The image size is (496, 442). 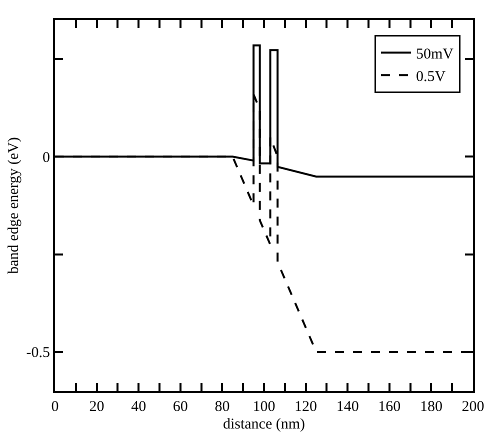 What do you see at coordinates (138, 407) in the screenshot?
I see `x-tick-label: 40` at bounding box center [138, 407].